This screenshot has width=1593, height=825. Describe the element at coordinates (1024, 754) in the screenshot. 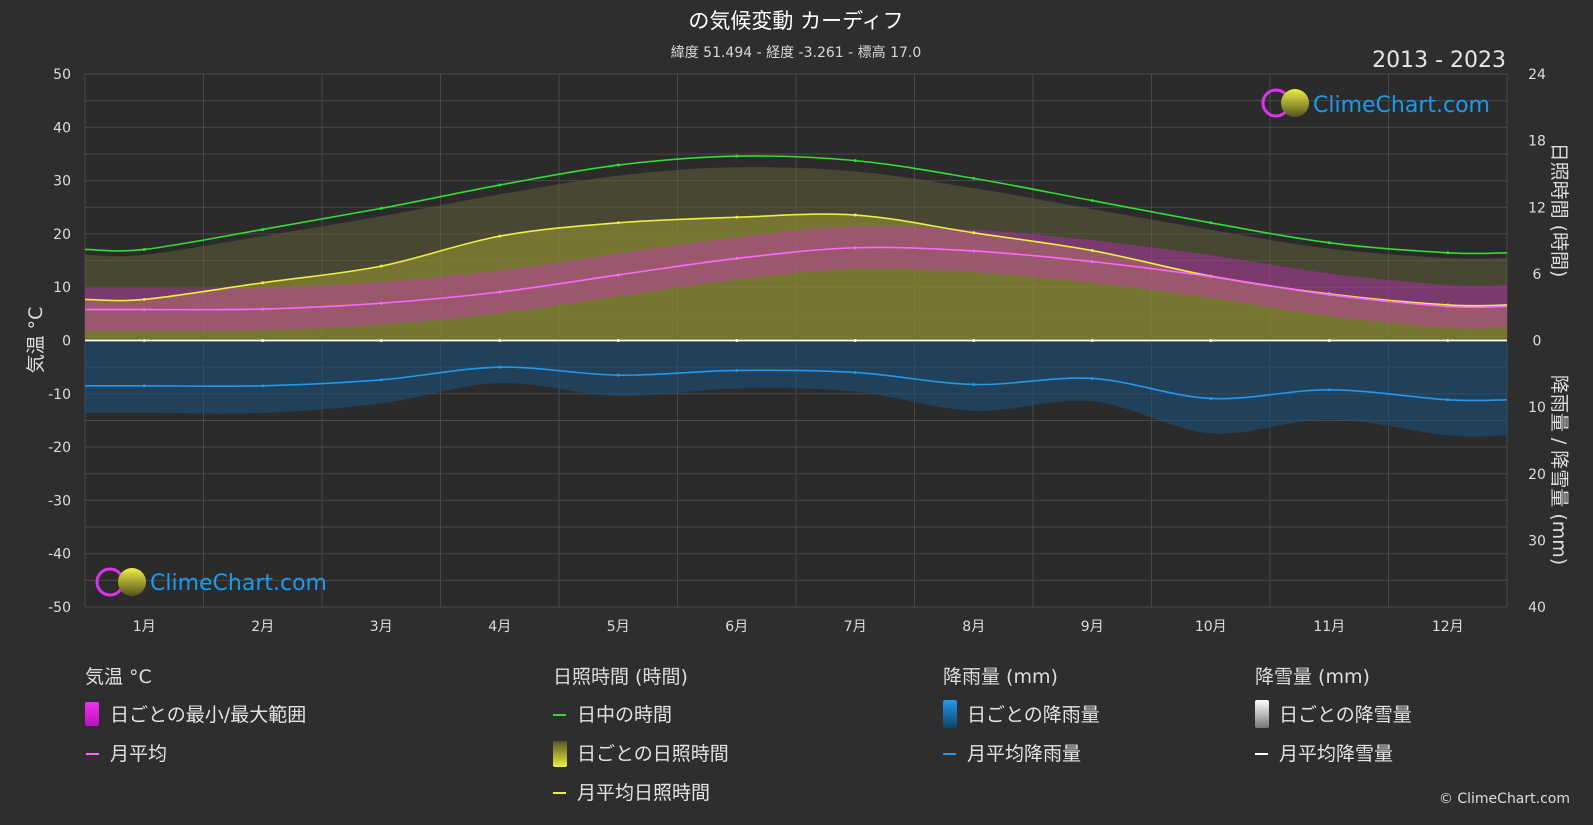

I see `legend-rain-avg: 月平均降雨量` at that location.